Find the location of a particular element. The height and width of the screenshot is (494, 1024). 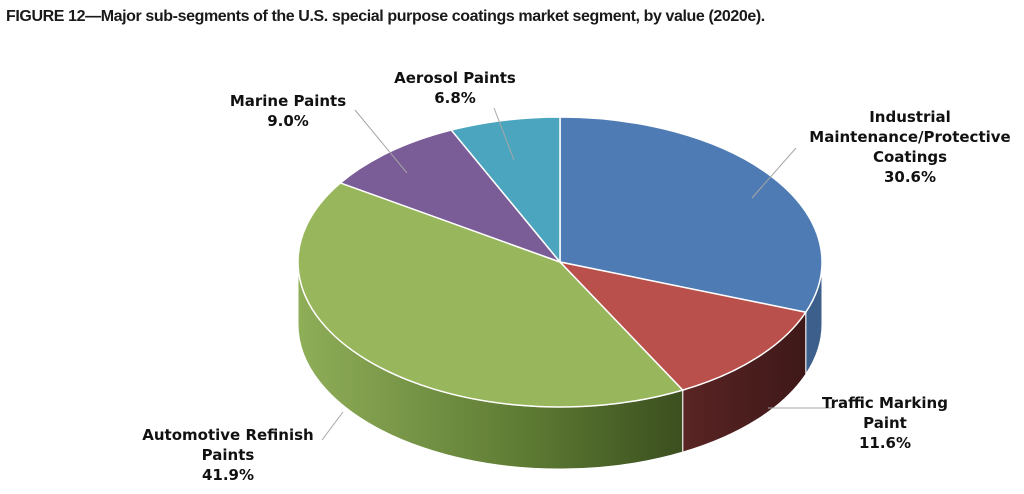

slice-industrial-maintenance-protective-coatings is located at coordinates (691, 215).